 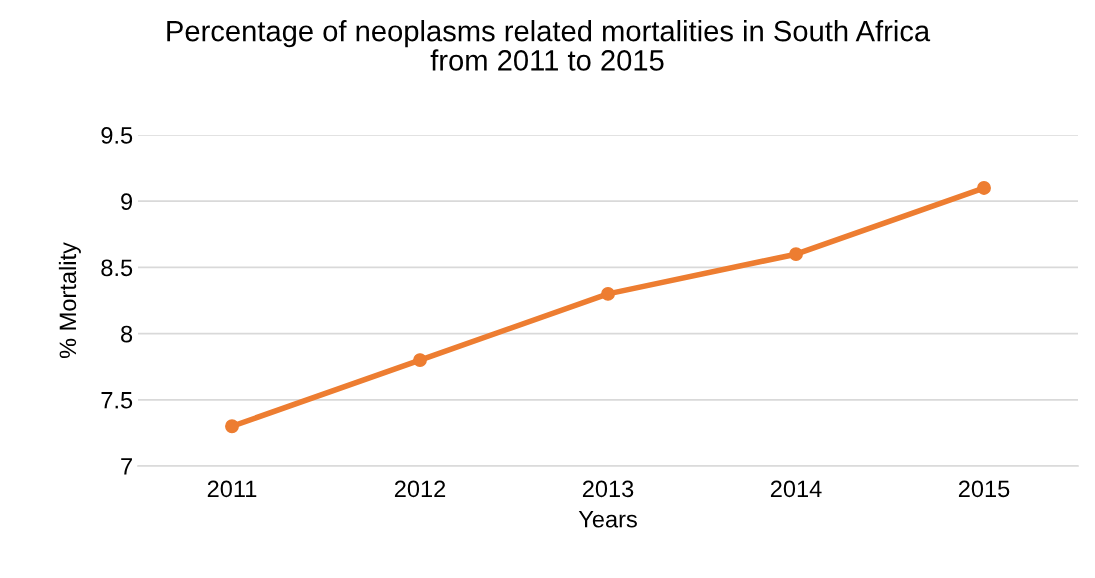 What do you see at coordinates (984, 489) in the screenshot?
I see `x-tick-label: 2015` at bounding box center [984, 489].